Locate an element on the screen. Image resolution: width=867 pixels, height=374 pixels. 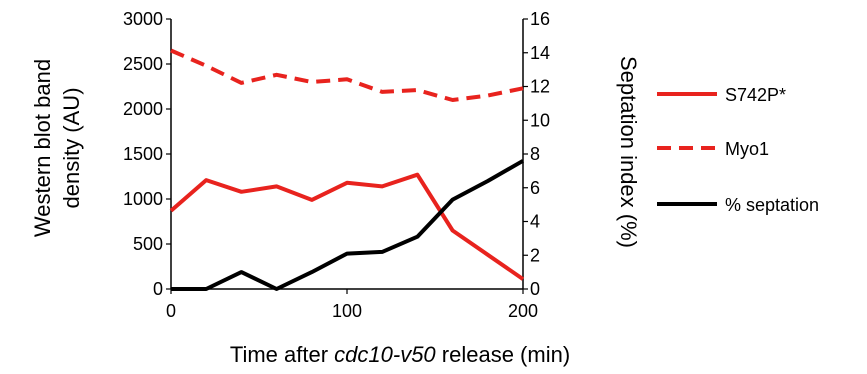
y-right-tick-label: 6 is located at coordinates (535, 188).